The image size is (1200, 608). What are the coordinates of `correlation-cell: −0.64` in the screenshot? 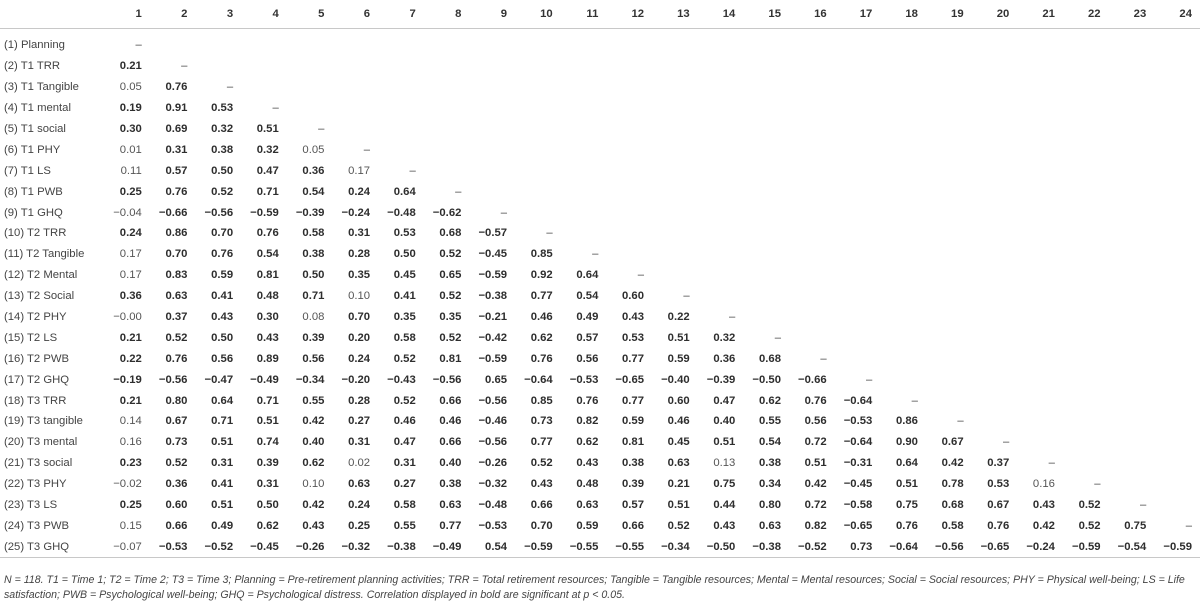 It's located at (858, 400).